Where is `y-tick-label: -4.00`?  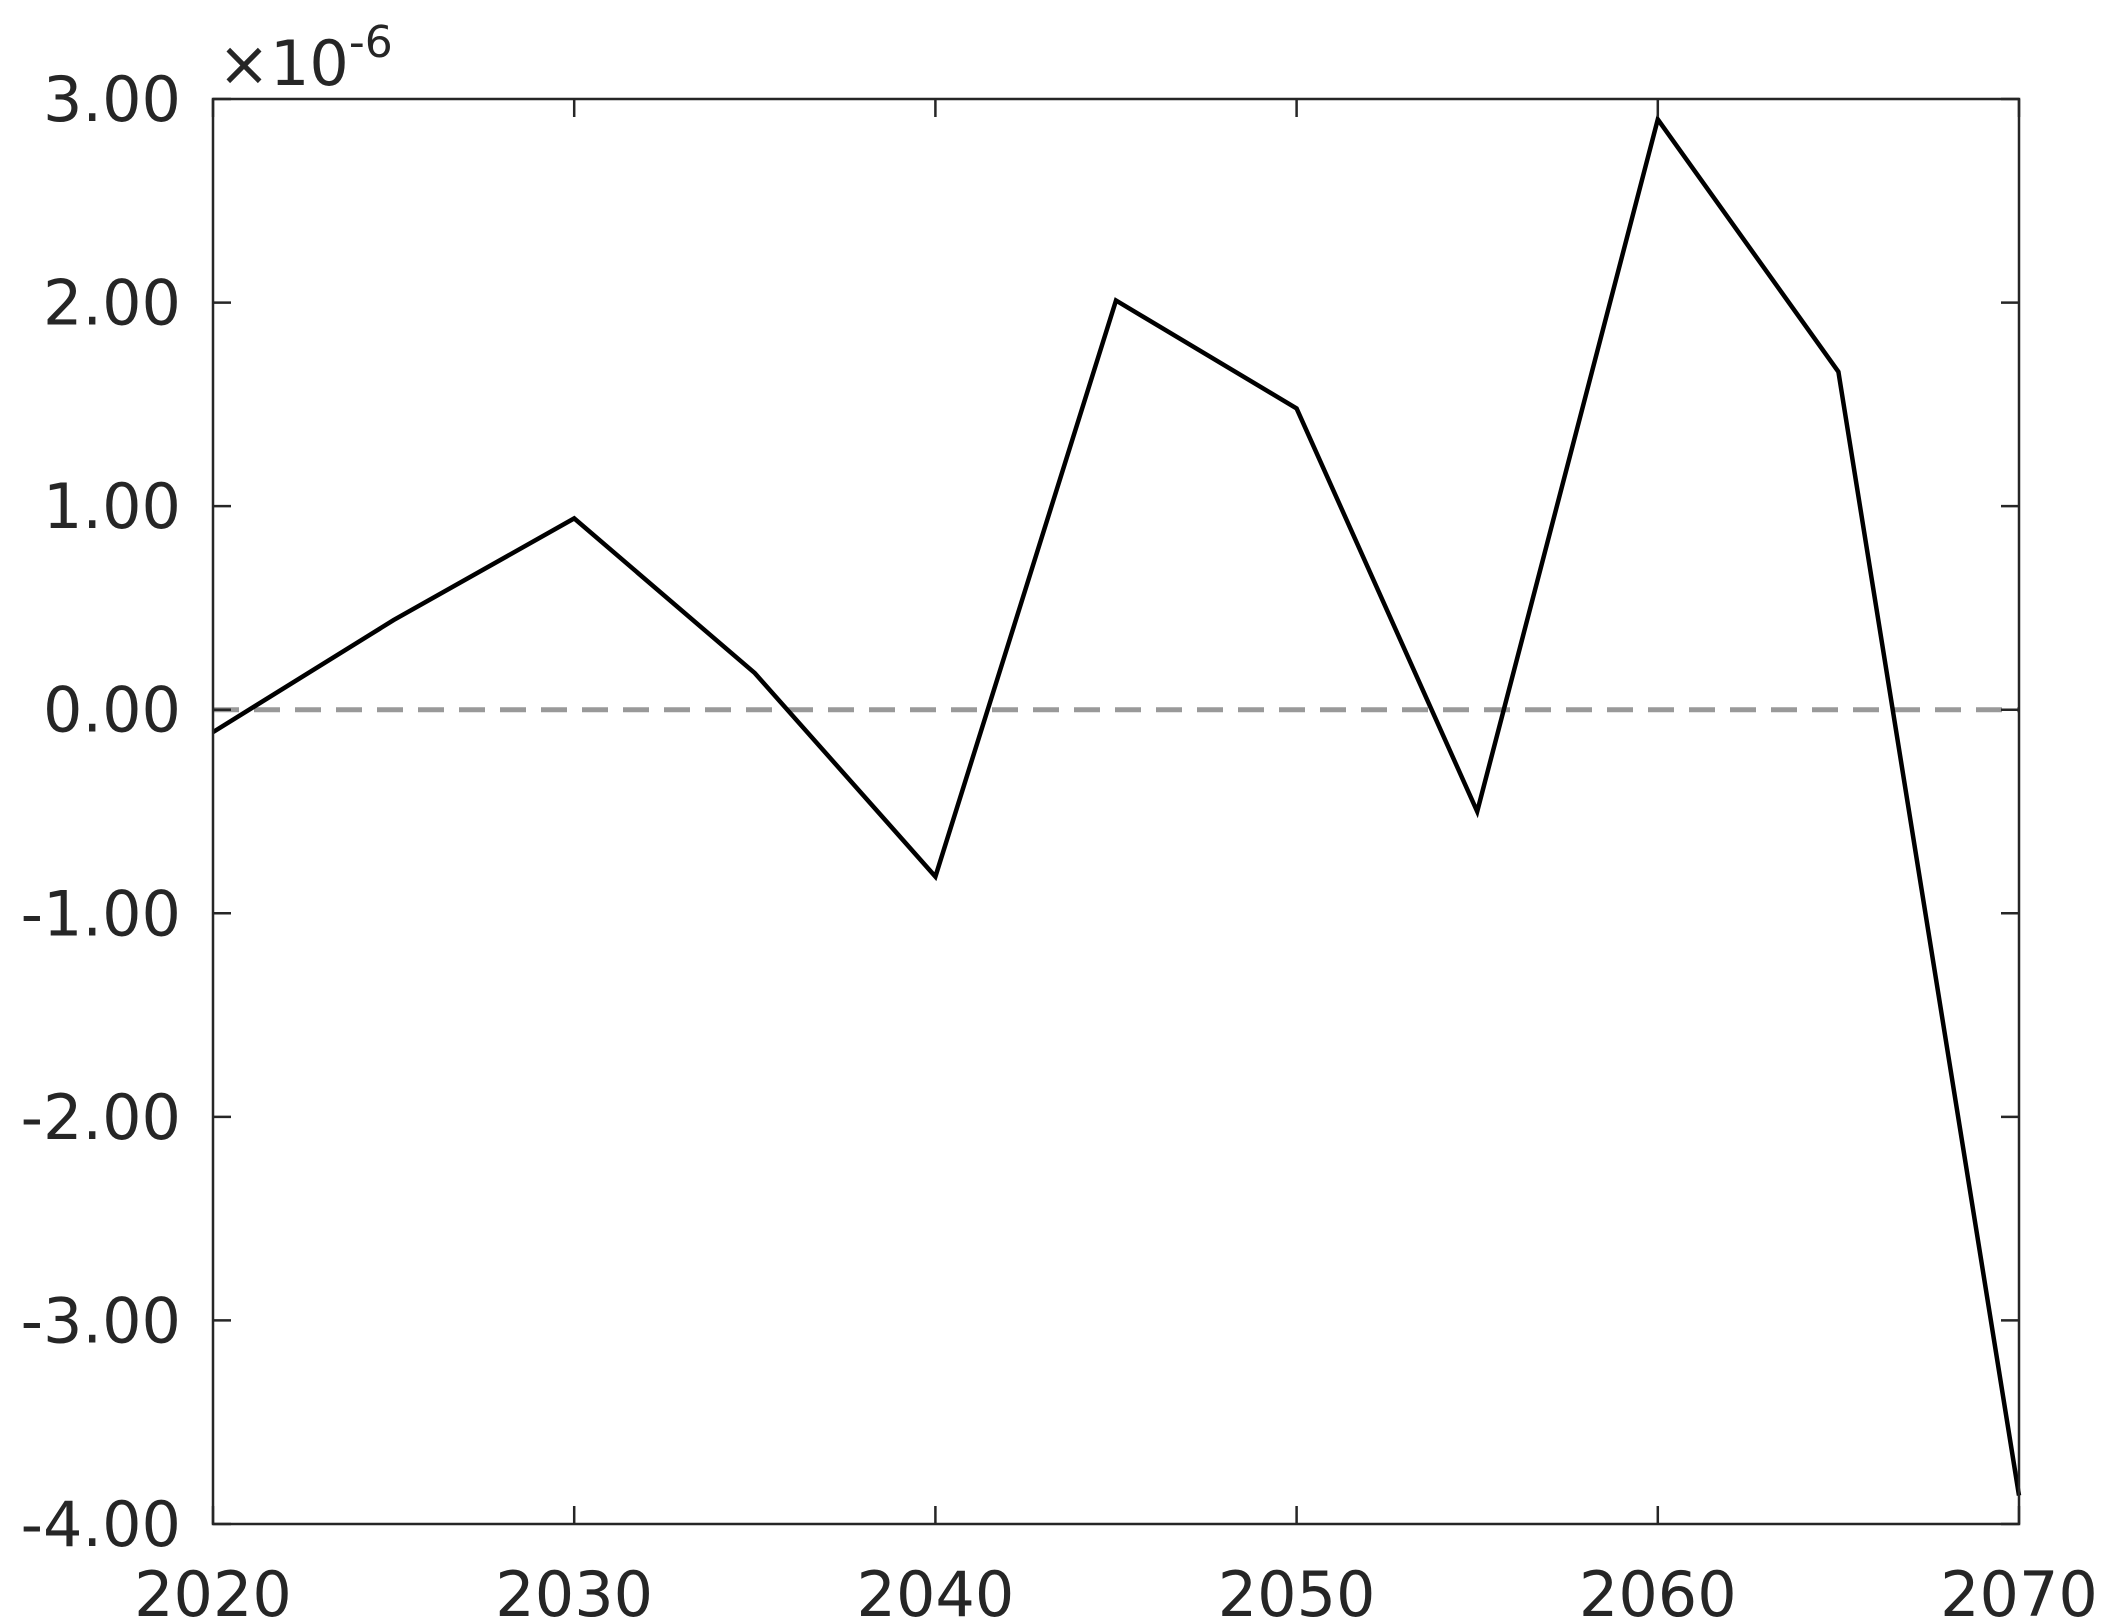
y-tick-label: -4.00 is located at coordinates (101, 1524).